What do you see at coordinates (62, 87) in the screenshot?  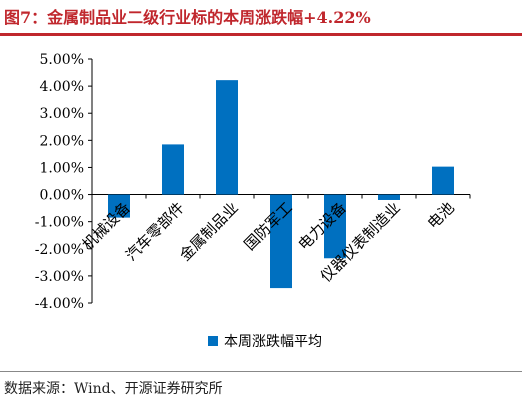 I see `y-tick-label: 4.00%` at bounding box center [62, 87].